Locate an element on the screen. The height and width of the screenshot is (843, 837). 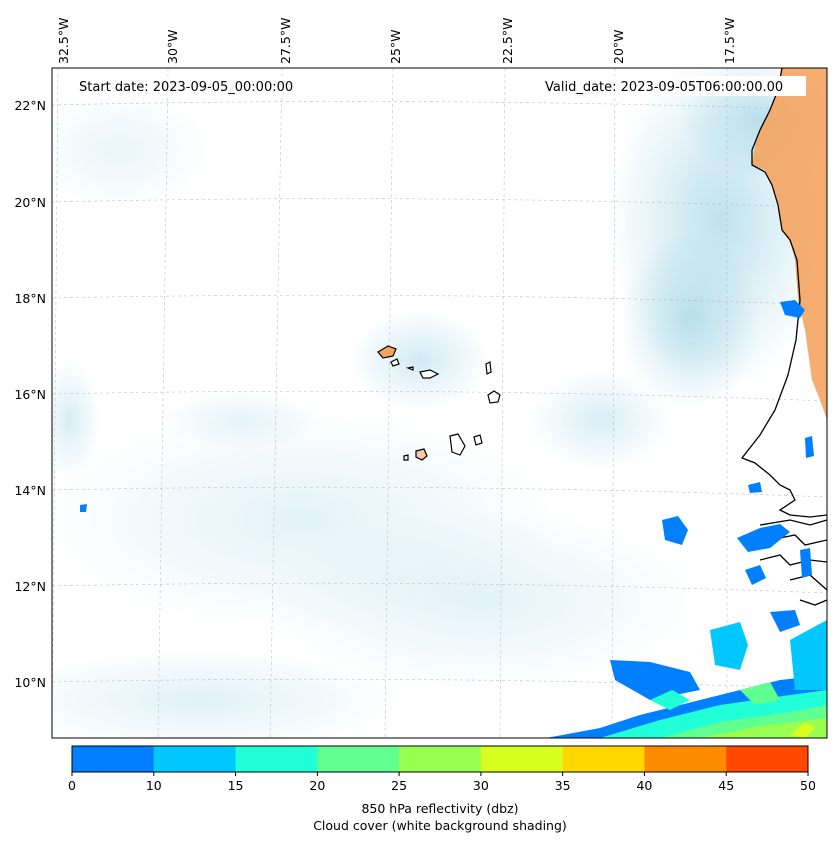
valid-date-label: Valid_date: 2023-09-05T06:00:00.00 is located at coordinates (664, 87).